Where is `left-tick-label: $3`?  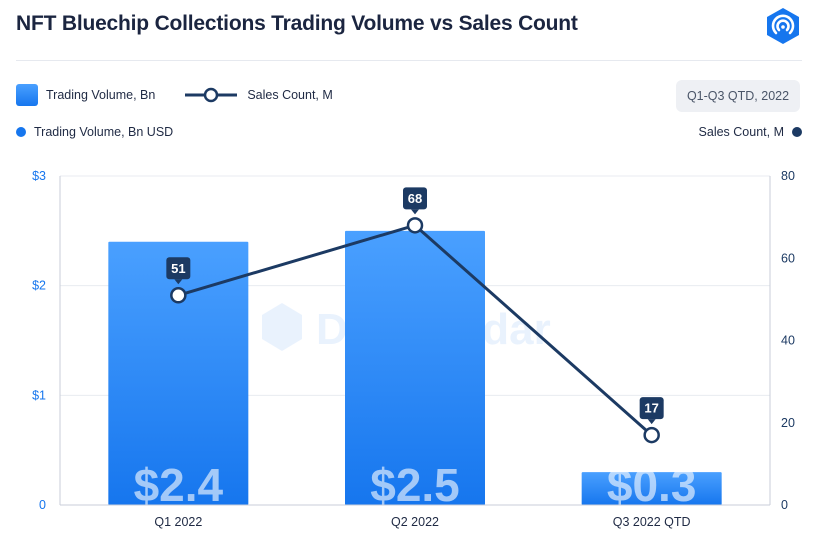 left-tick-label: $3 is located at coordinates (39, 176).